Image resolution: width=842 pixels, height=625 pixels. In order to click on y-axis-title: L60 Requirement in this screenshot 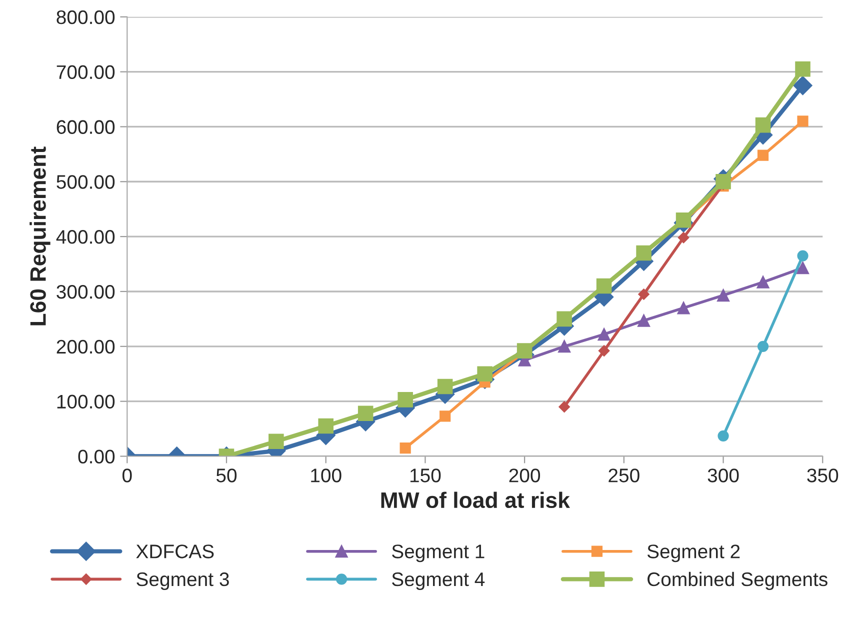, I will do `click(40, 236)`.